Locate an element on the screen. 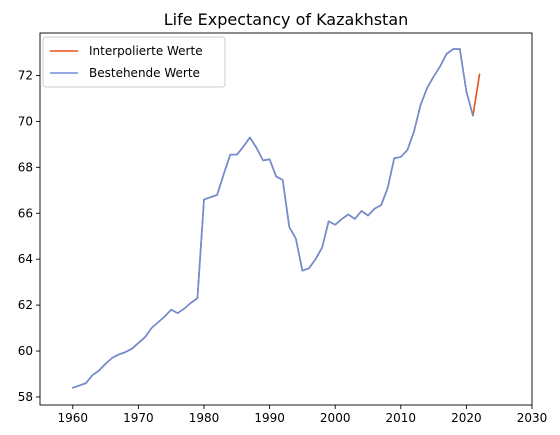 The height and width of the screenshot is (435, 560). x-tick-label: 2000 is located at coordinates (335, 418).